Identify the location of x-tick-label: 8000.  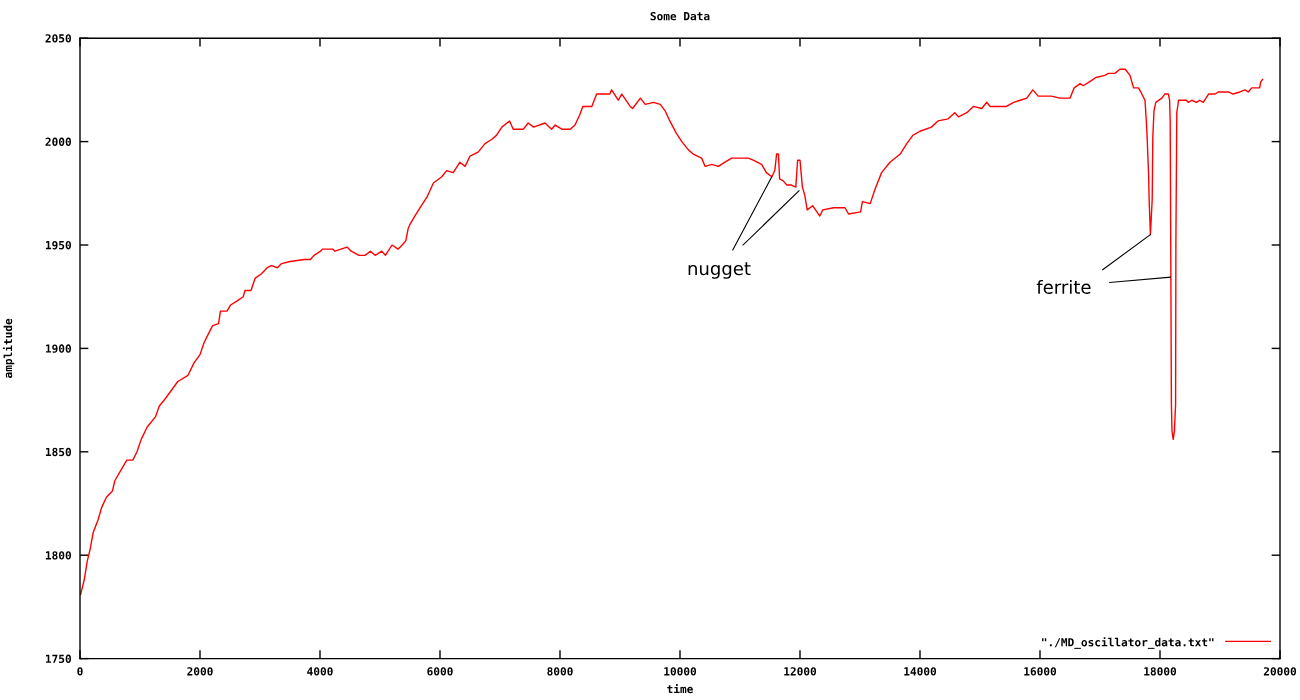
(560, 671).